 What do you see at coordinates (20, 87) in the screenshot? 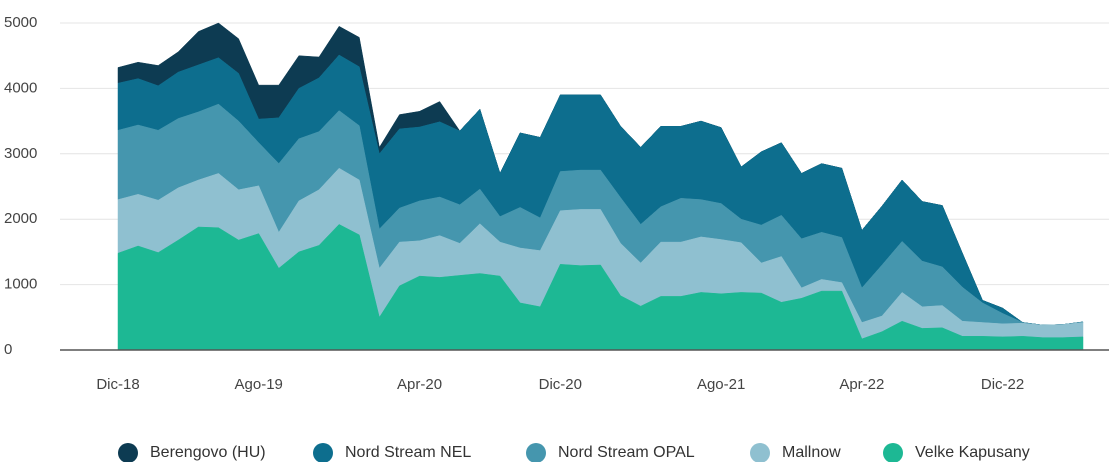
I see `y-tick-label: 4000` at bounding box center [20, 87].